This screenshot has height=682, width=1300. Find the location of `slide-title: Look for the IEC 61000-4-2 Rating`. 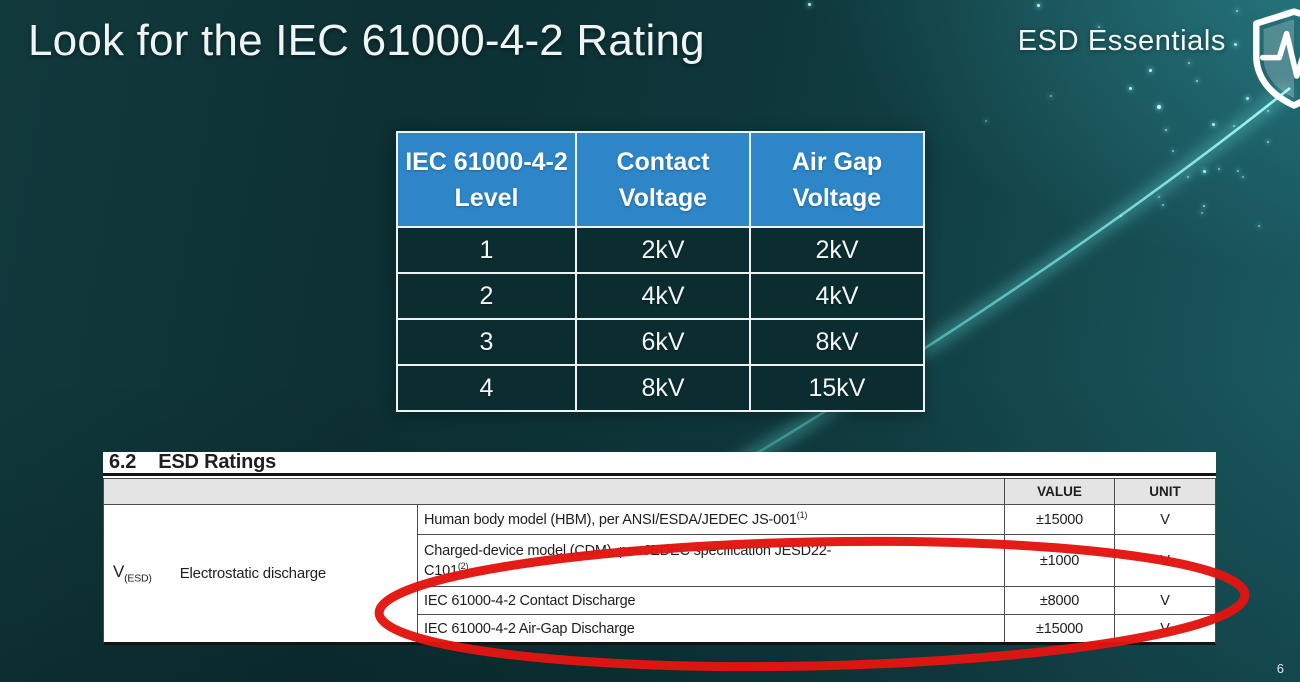

slide-title: Look for the IEC 61000-4-2 Rating is located at coordinates (366, 40).